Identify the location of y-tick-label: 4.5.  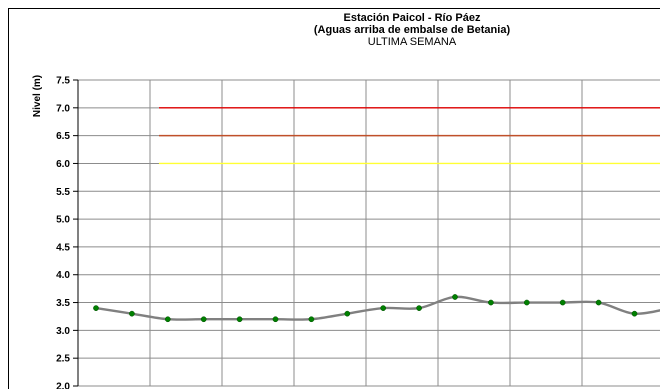
(63, 247).